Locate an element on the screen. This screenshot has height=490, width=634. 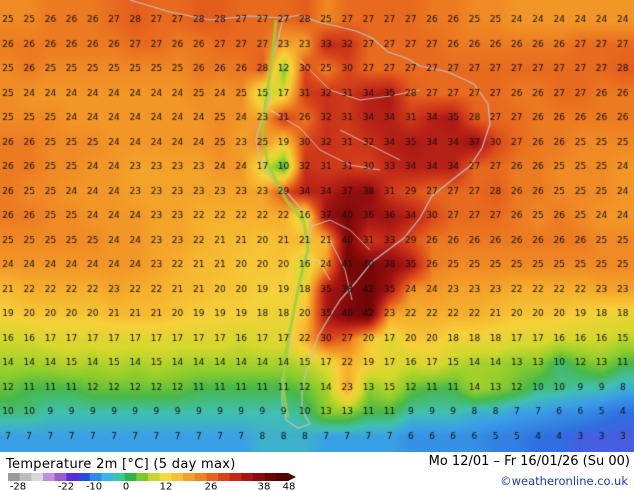
map-title: Temperature 2m [°C] (5 day max) is located at coordinates (121, 464).